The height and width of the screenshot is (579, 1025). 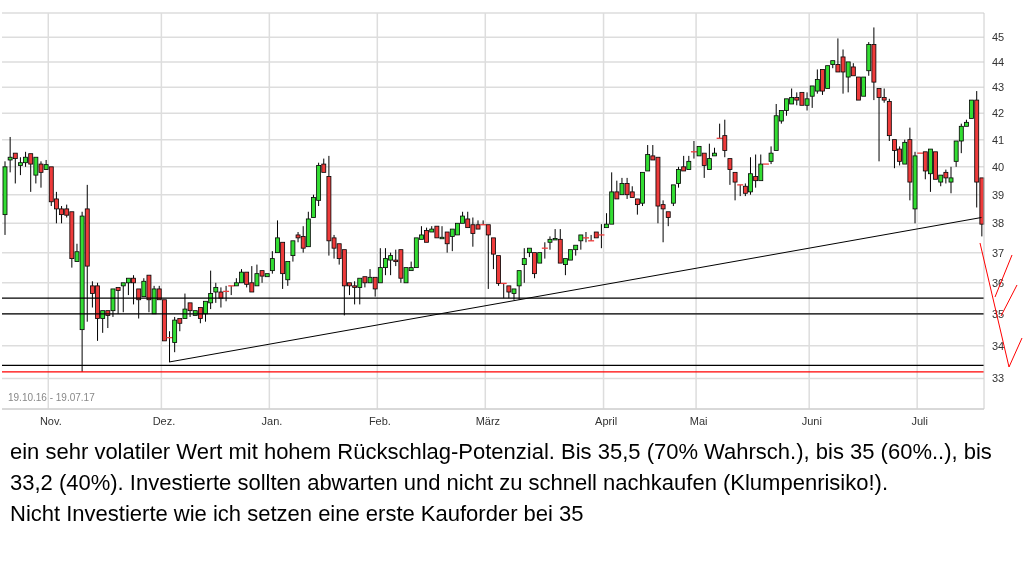 I want to click on y-tick-label: 38, so click(x=998, y=223).